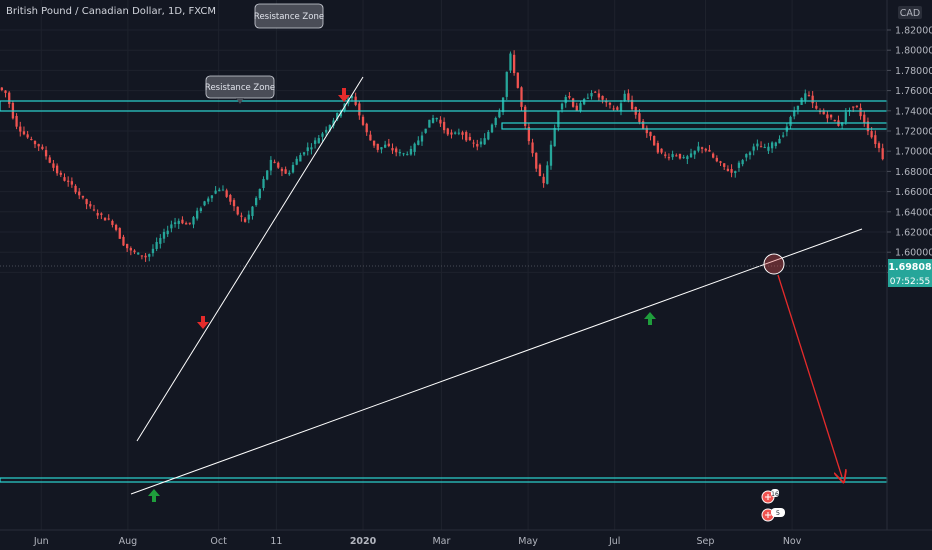  Describe the element at coordinates (528, 541) in the screenshot. I see `x-tick-label: May` at that location.